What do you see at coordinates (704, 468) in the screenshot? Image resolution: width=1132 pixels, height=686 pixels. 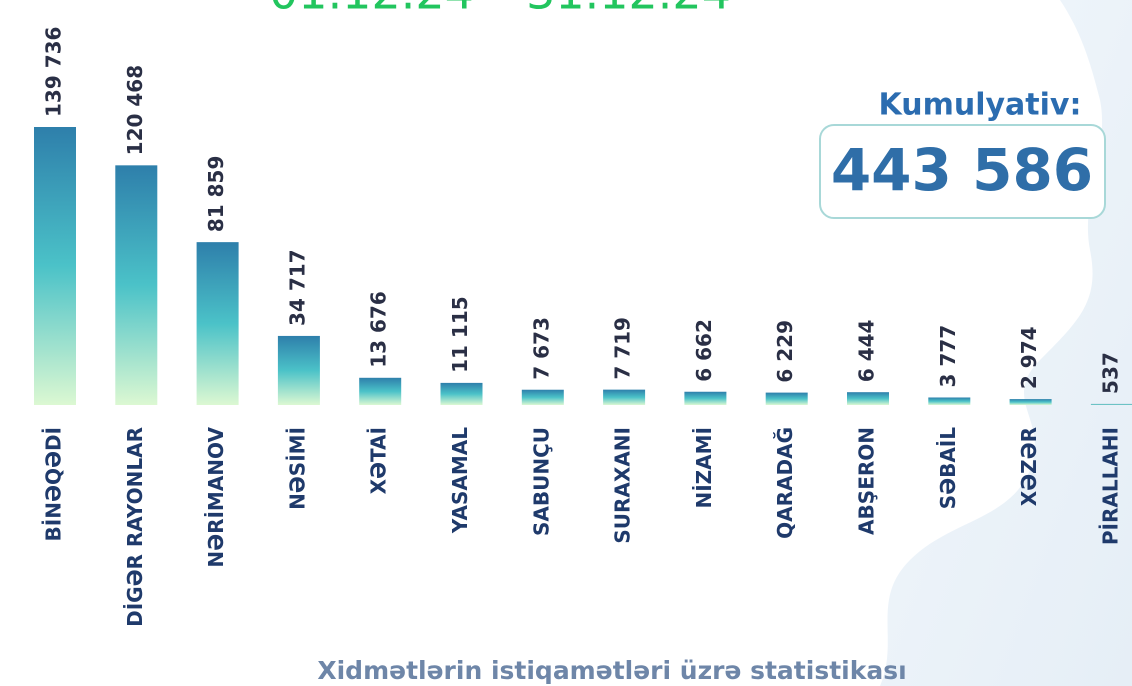 I see `x-tick-label: NİZAMİ` at bounding box center [704, 468].